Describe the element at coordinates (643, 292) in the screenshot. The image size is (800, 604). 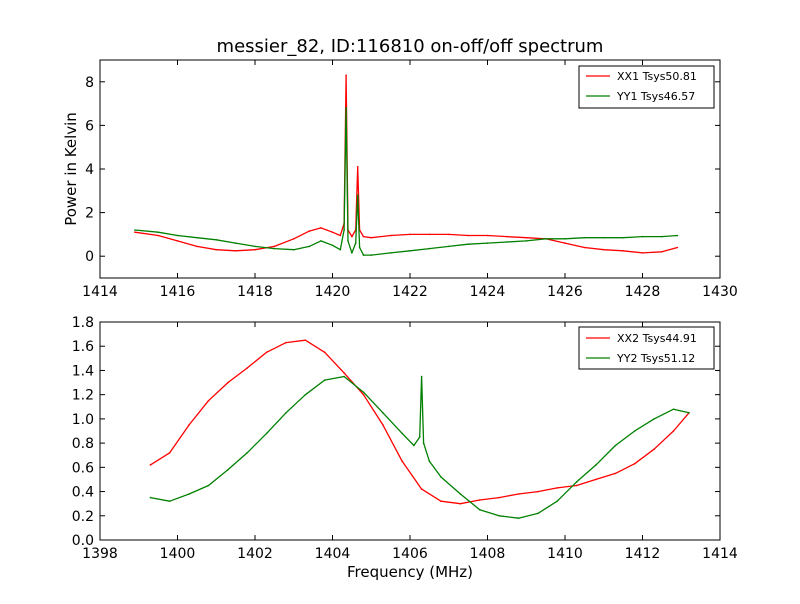
I see `x-tick-label-0-7: 1428` at that location.